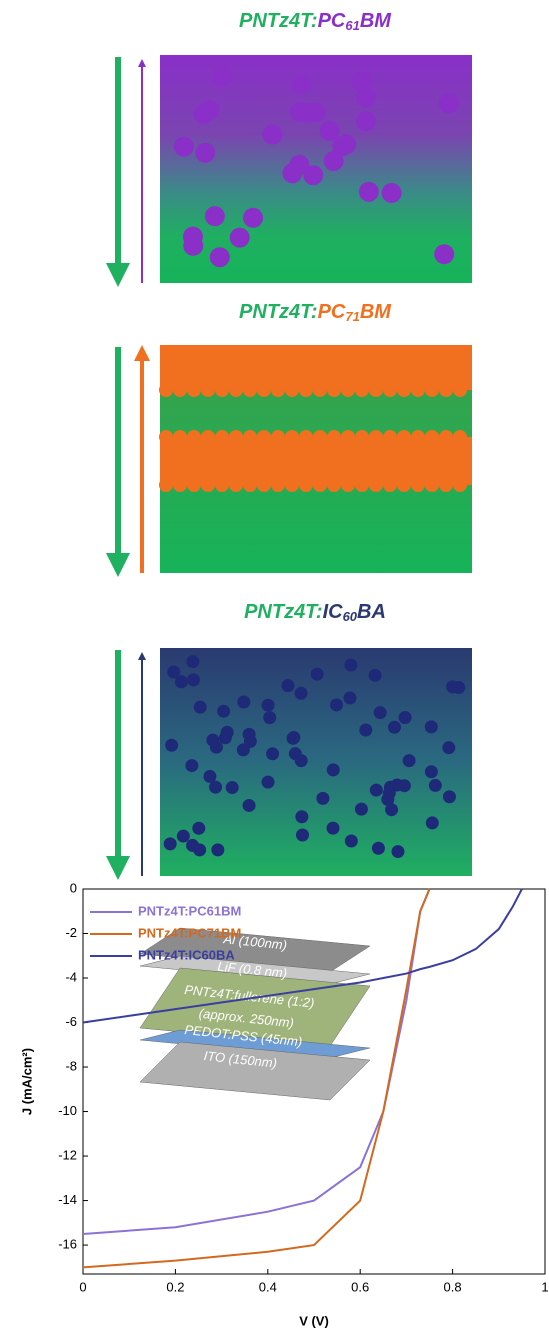 This screenshot has height=1336, width=549. I want to click on panel-title: PNTz4T:PC61BM, so click(315, 21).